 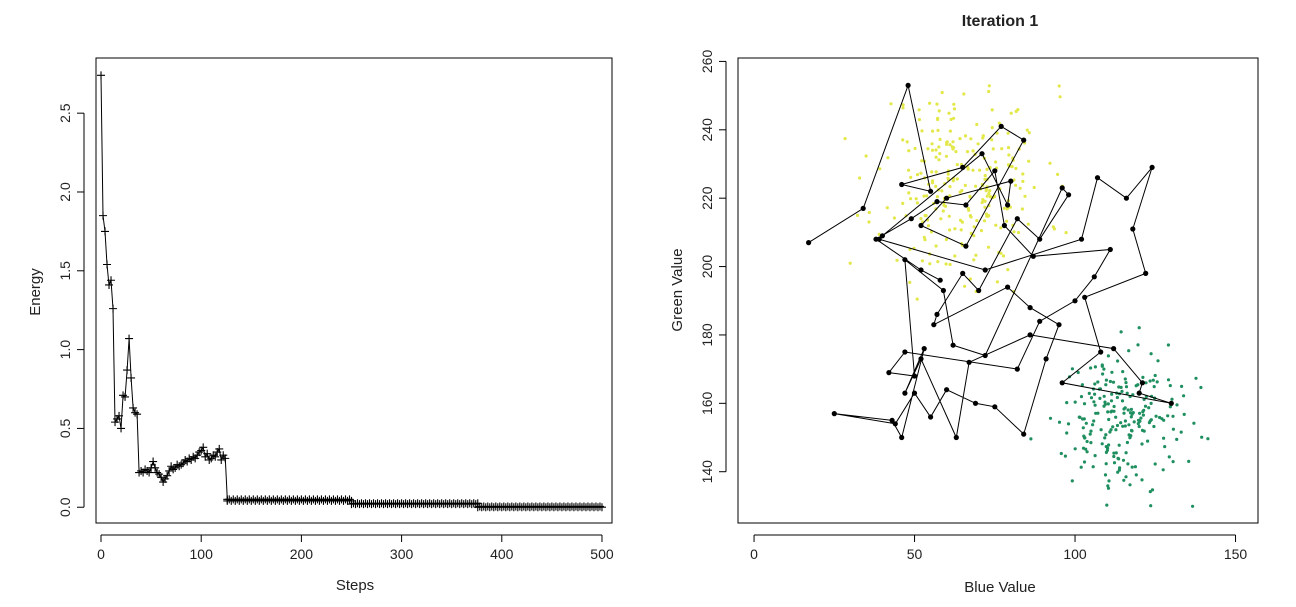 What do you see at coordinates (602, 554) in the screenshot?
I see `energy-x-tick-label: 500` at bounding box center [602, 554].